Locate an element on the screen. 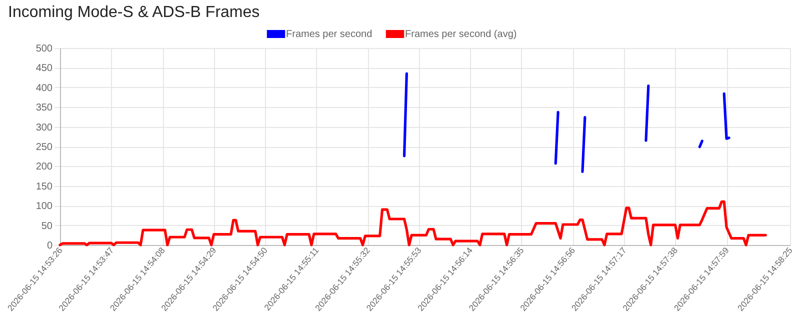 This screenshot has height=322, width=800. y-tick-label: 500 is located at coordinates (44, 49).